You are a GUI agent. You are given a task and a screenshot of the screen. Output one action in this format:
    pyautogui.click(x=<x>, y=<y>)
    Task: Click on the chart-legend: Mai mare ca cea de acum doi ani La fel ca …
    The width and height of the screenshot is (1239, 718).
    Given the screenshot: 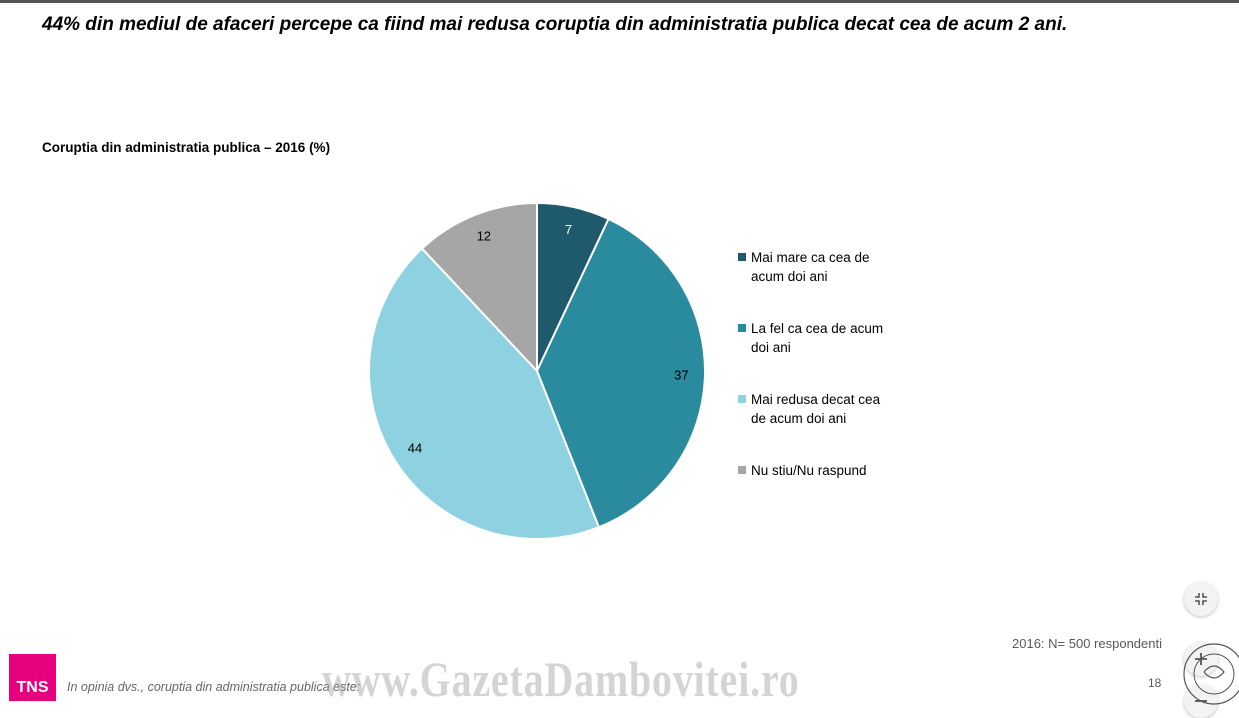 What is the action you would take?
    pyautogui.click(x=825, y=364)
    